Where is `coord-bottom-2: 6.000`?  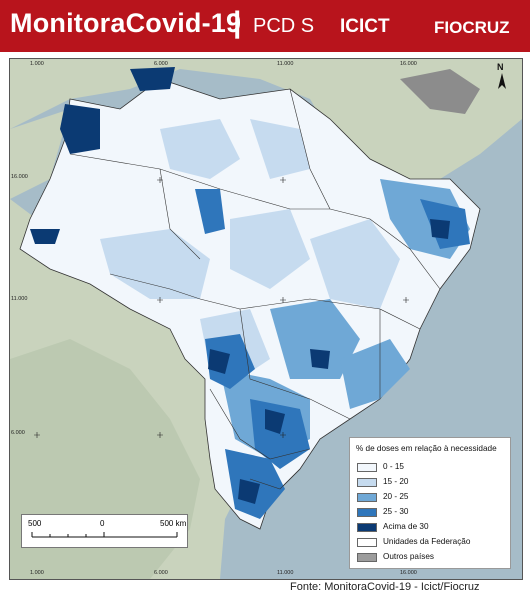 coord-bottom-2: 6.000 is located at coordinates (161, 573).